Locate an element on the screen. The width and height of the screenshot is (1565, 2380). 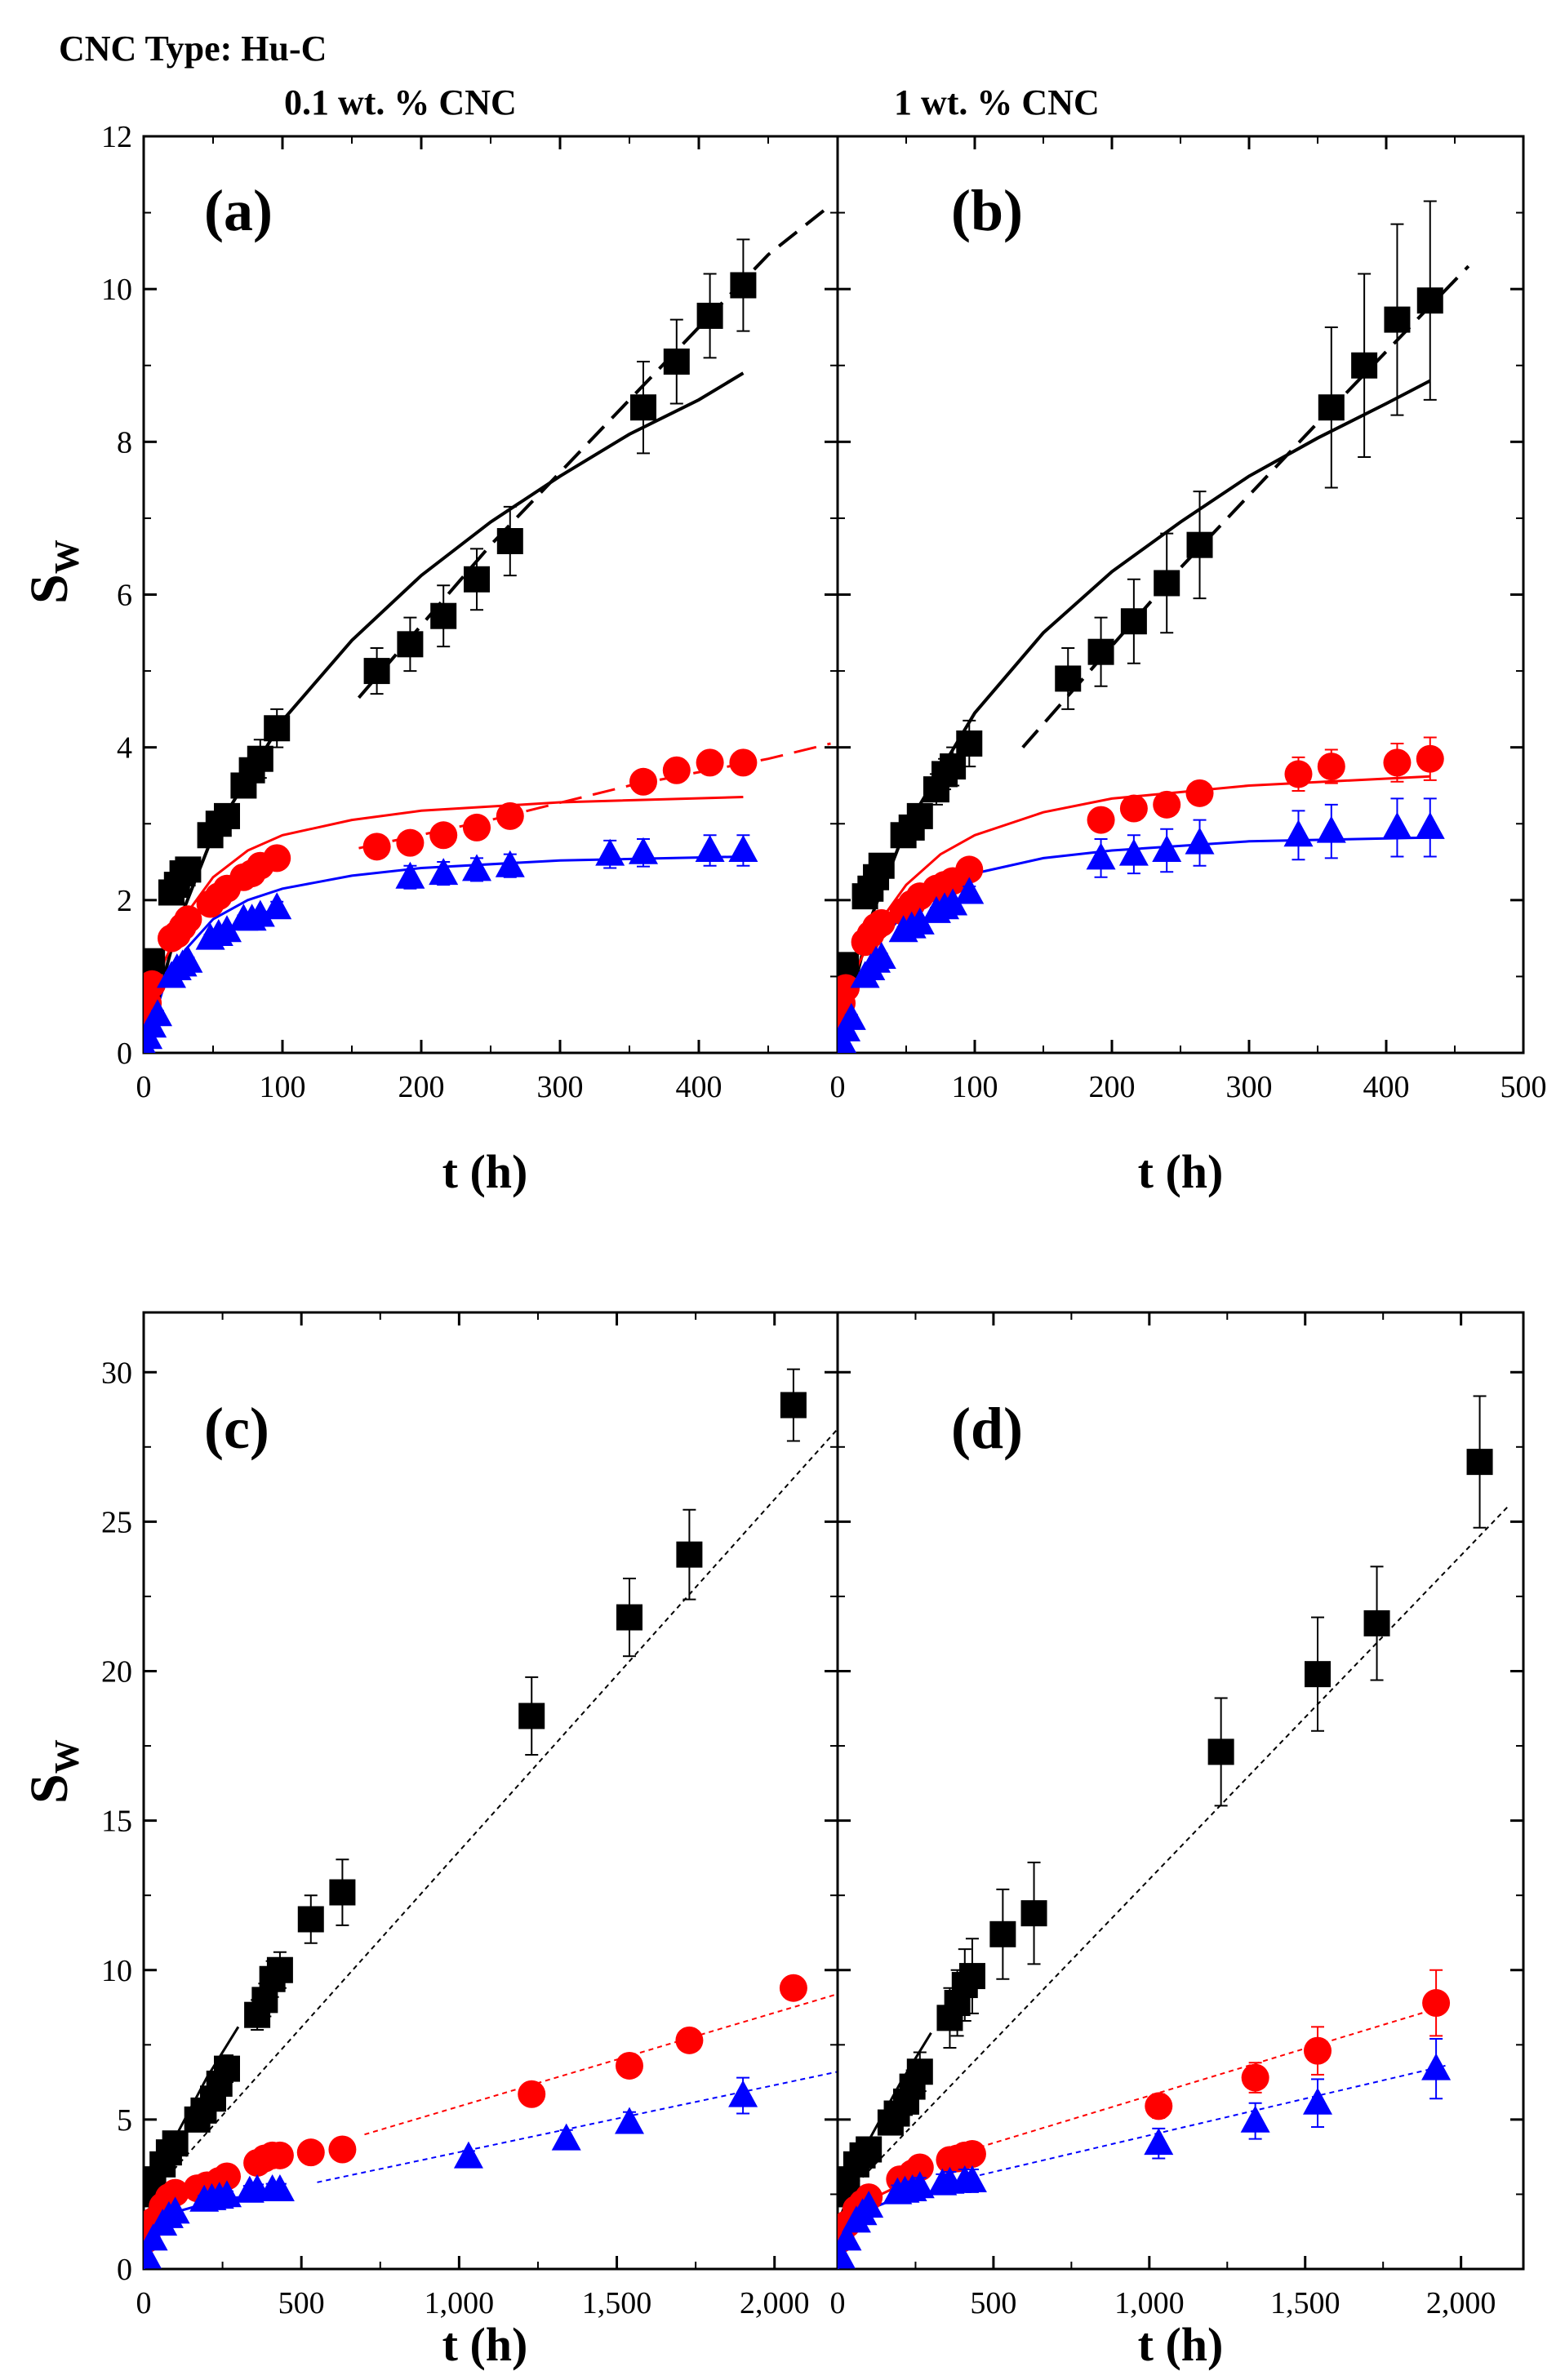
panel-label: (c) is located at coordinates (236, 1429).